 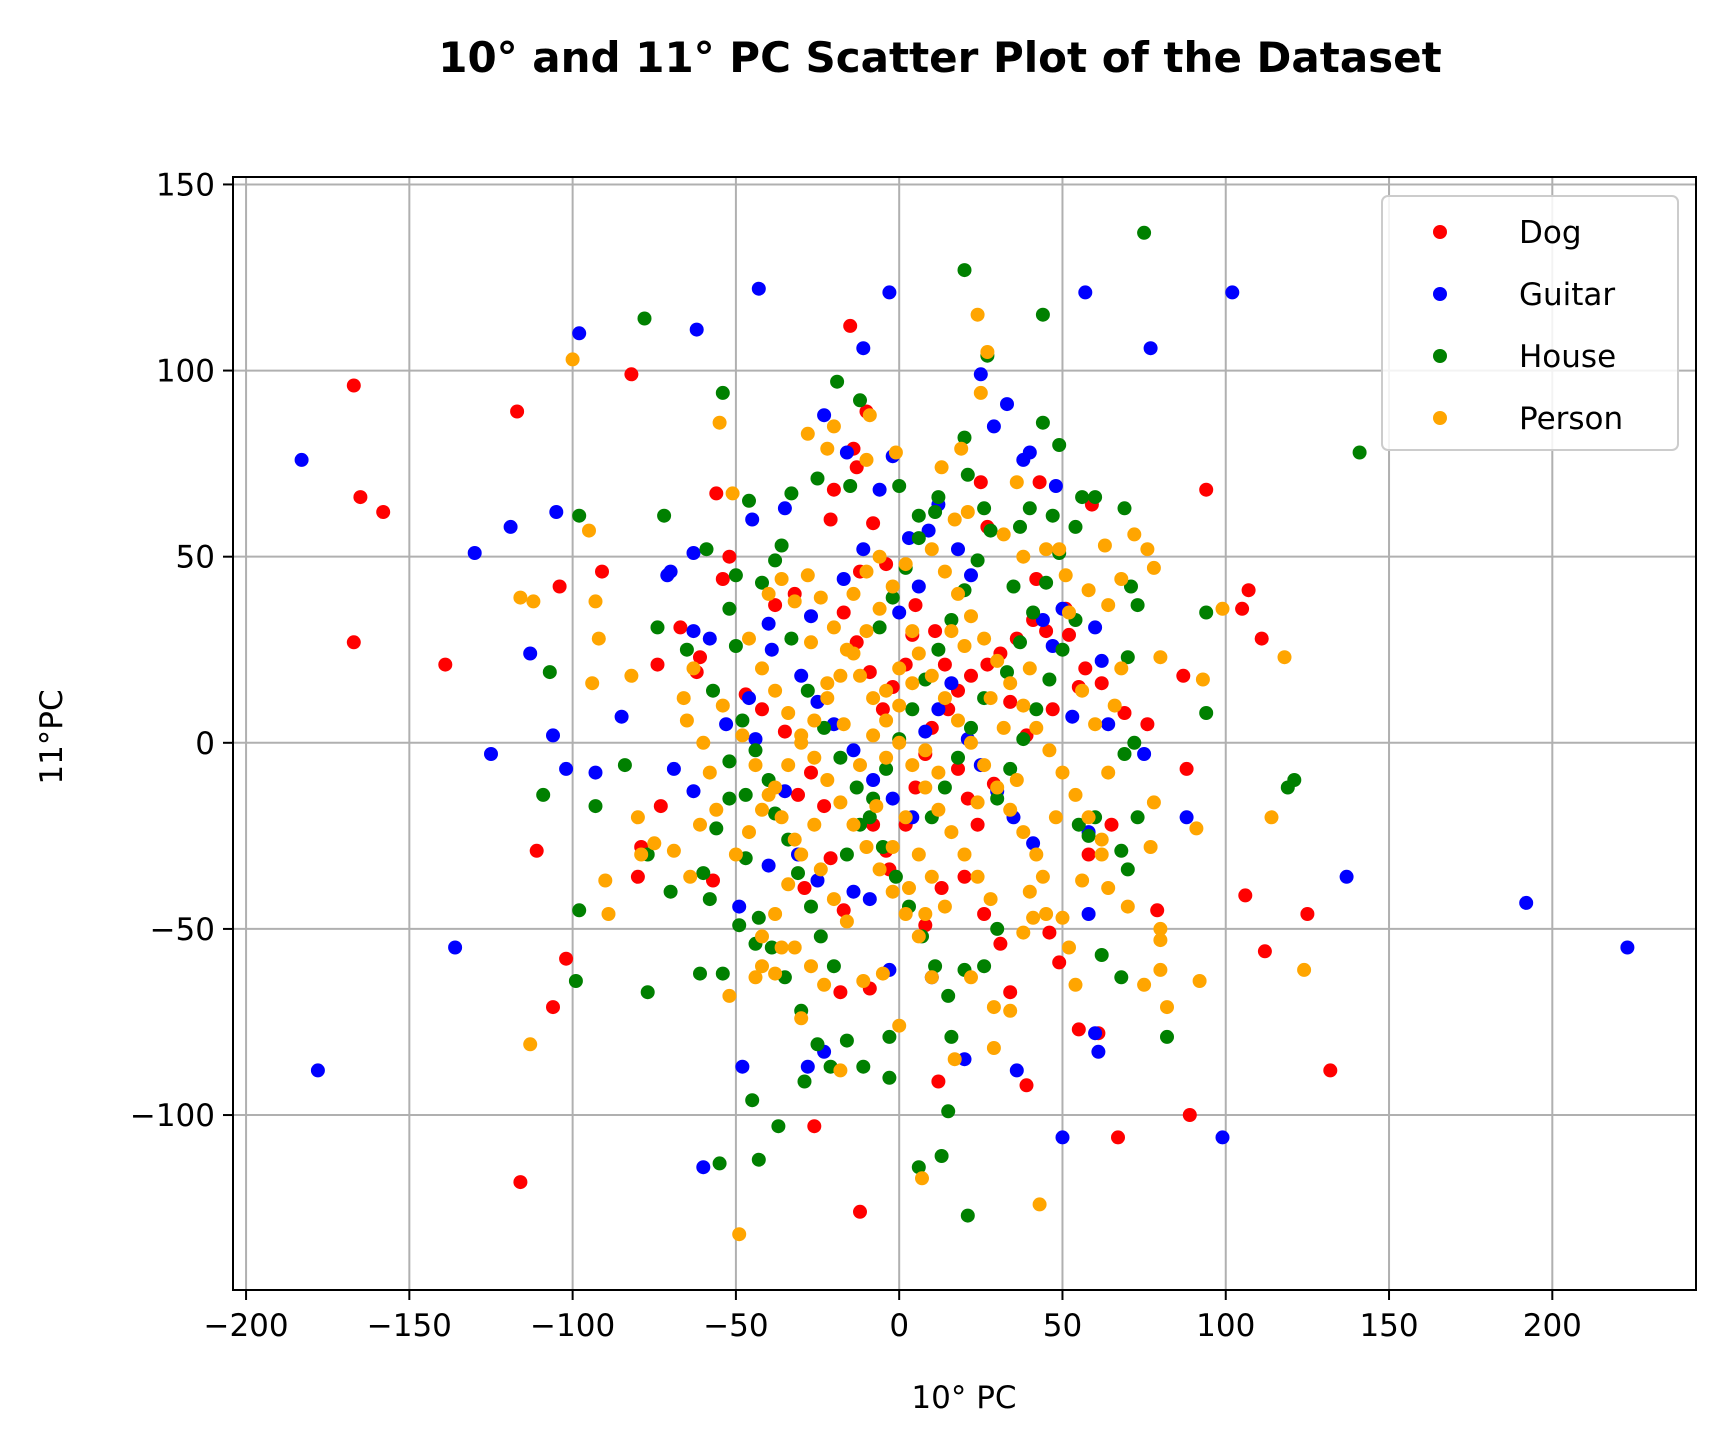 What do you see at coordinates (245, 1326) in the screenshot?
I see `x-tick-label: −200` at bounding box center [245, 1326].